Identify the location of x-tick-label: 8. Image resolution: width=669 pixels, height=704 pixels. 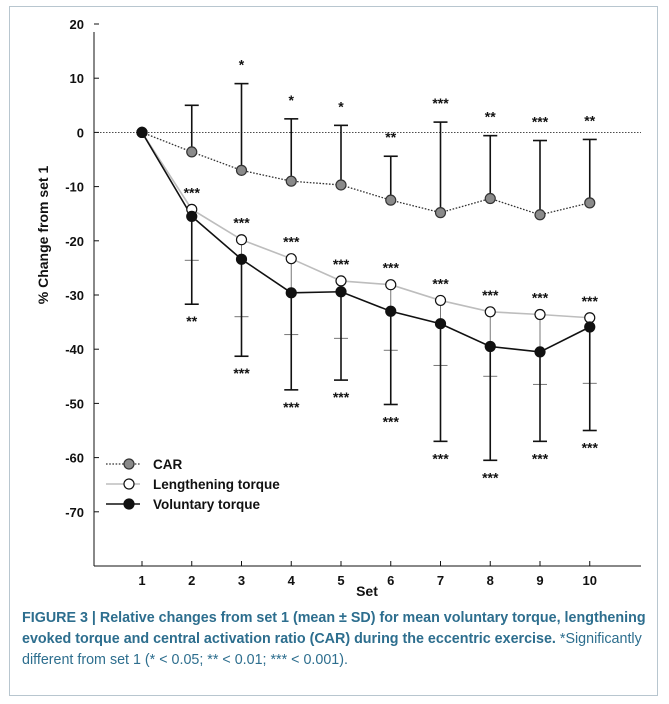
(490, 580).